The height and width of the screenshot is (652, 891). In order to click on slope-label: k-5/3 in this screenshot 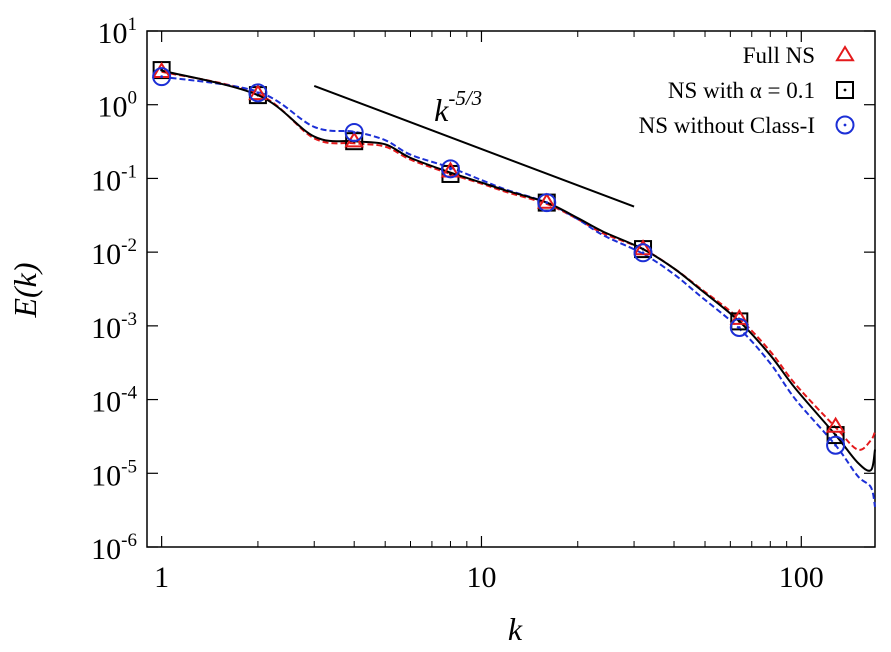, I will do `click(458, 107)`.